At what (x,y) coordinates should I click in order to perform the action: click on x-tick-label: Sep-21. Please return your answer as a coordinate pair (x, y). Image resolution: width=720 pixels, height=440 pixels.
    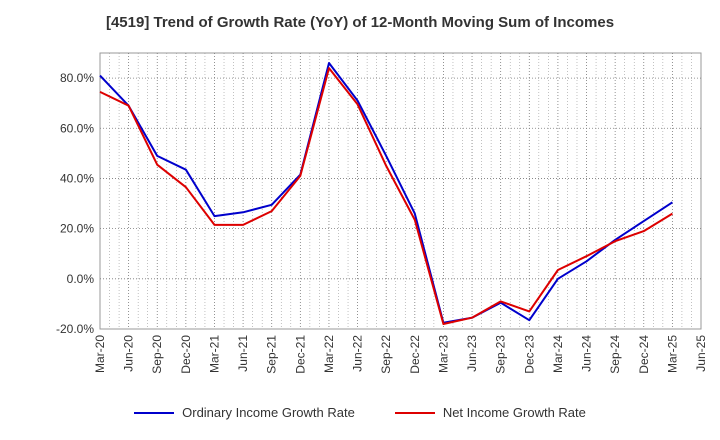
    Looking at the image, I should click on (272, 354).